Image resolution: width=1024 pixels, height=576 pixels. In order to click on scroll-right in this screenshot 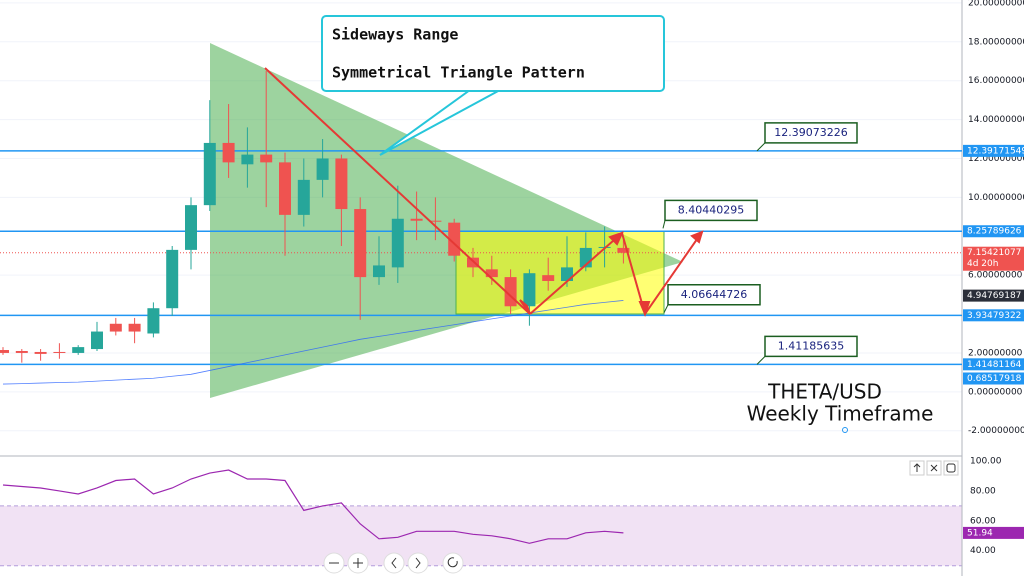, I will do `click(418, 563)`.